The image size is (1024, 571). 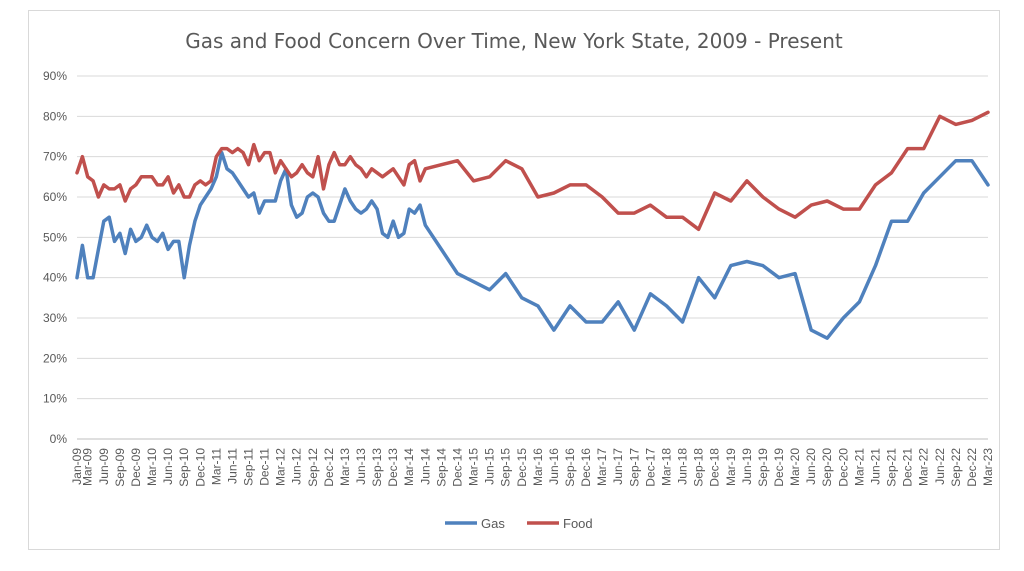 I want to click on x-tick-label: Sep-16, so click(x=570, y=467).